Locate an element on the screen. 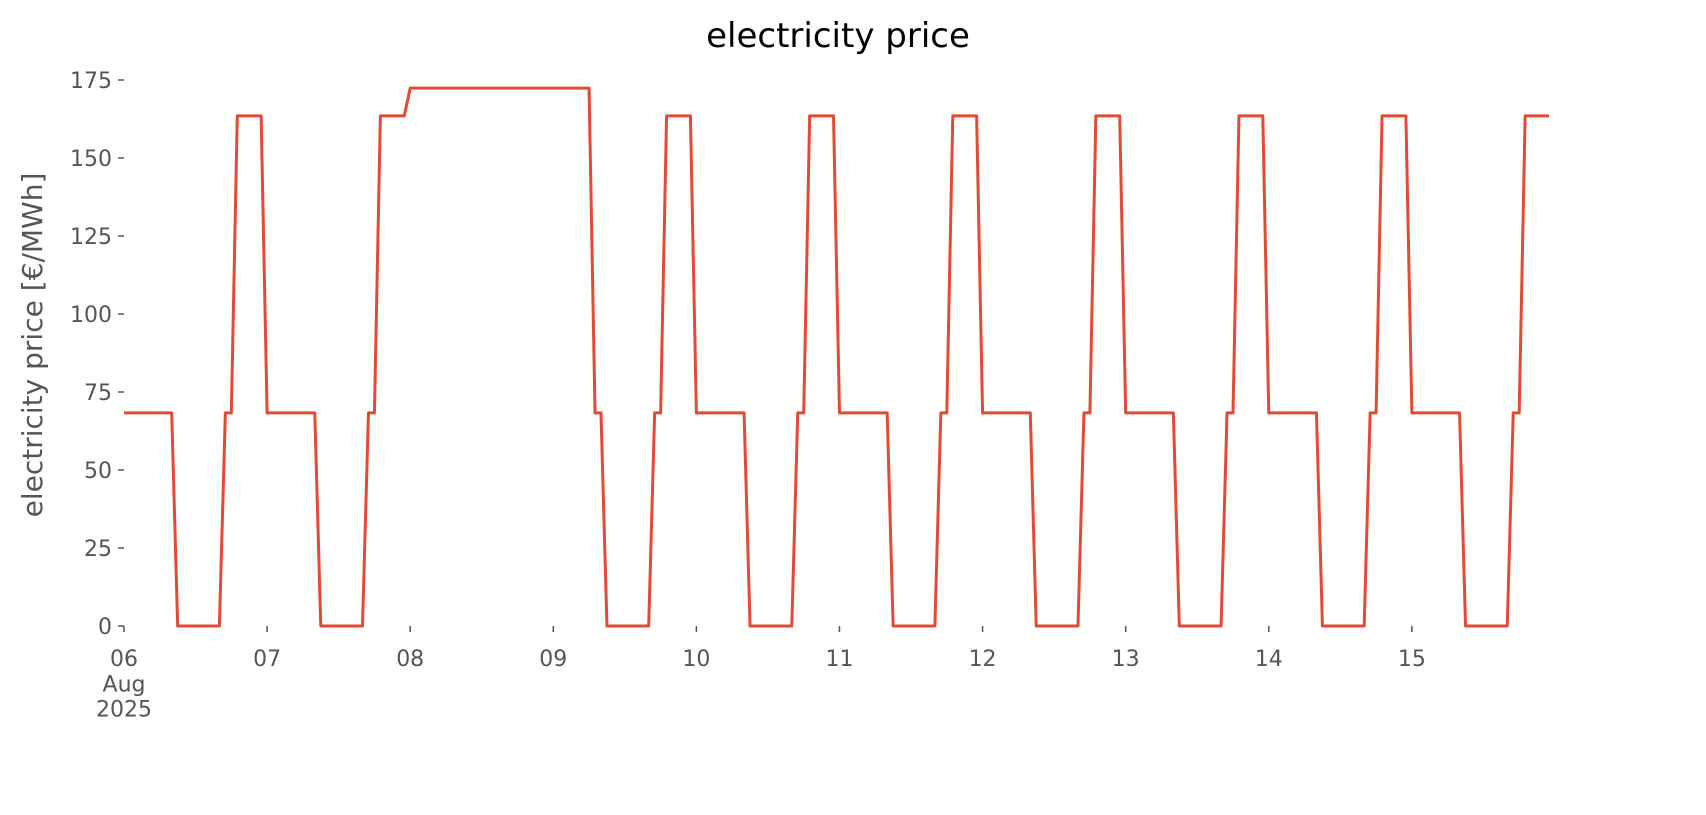 The width and height of the screenshot is (1706, 815). y-tick-label: 75 is located at coordinates (98, 393).